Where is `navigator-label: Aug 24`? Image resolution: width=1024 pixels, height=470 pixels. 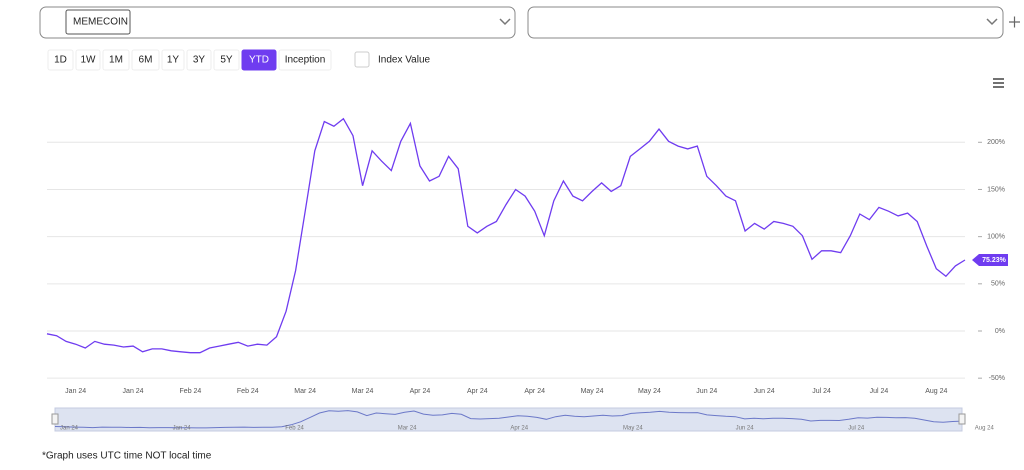 navigator-label: Aug 24 is located at coordinates (985, 429).